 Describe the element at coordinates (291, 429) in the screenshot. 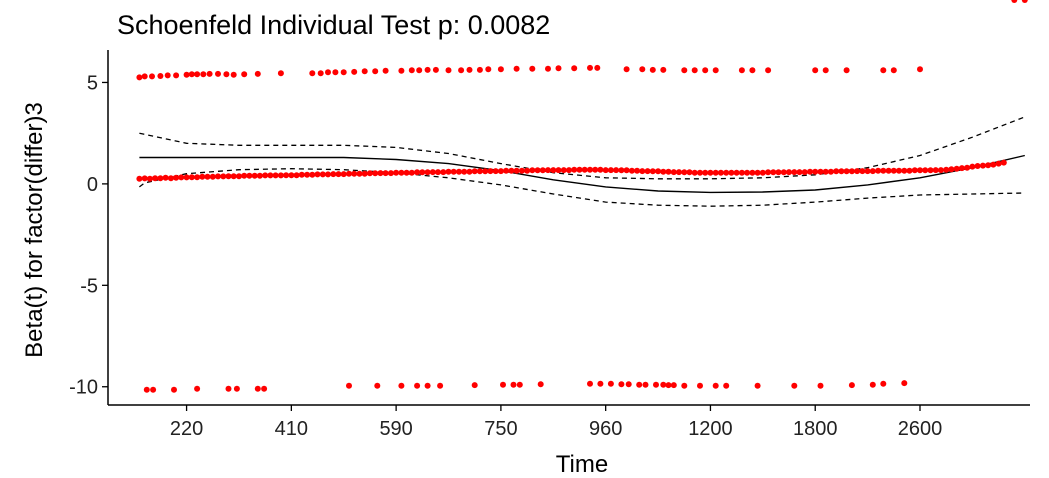

I see `x-tick-label: 410` at that location.